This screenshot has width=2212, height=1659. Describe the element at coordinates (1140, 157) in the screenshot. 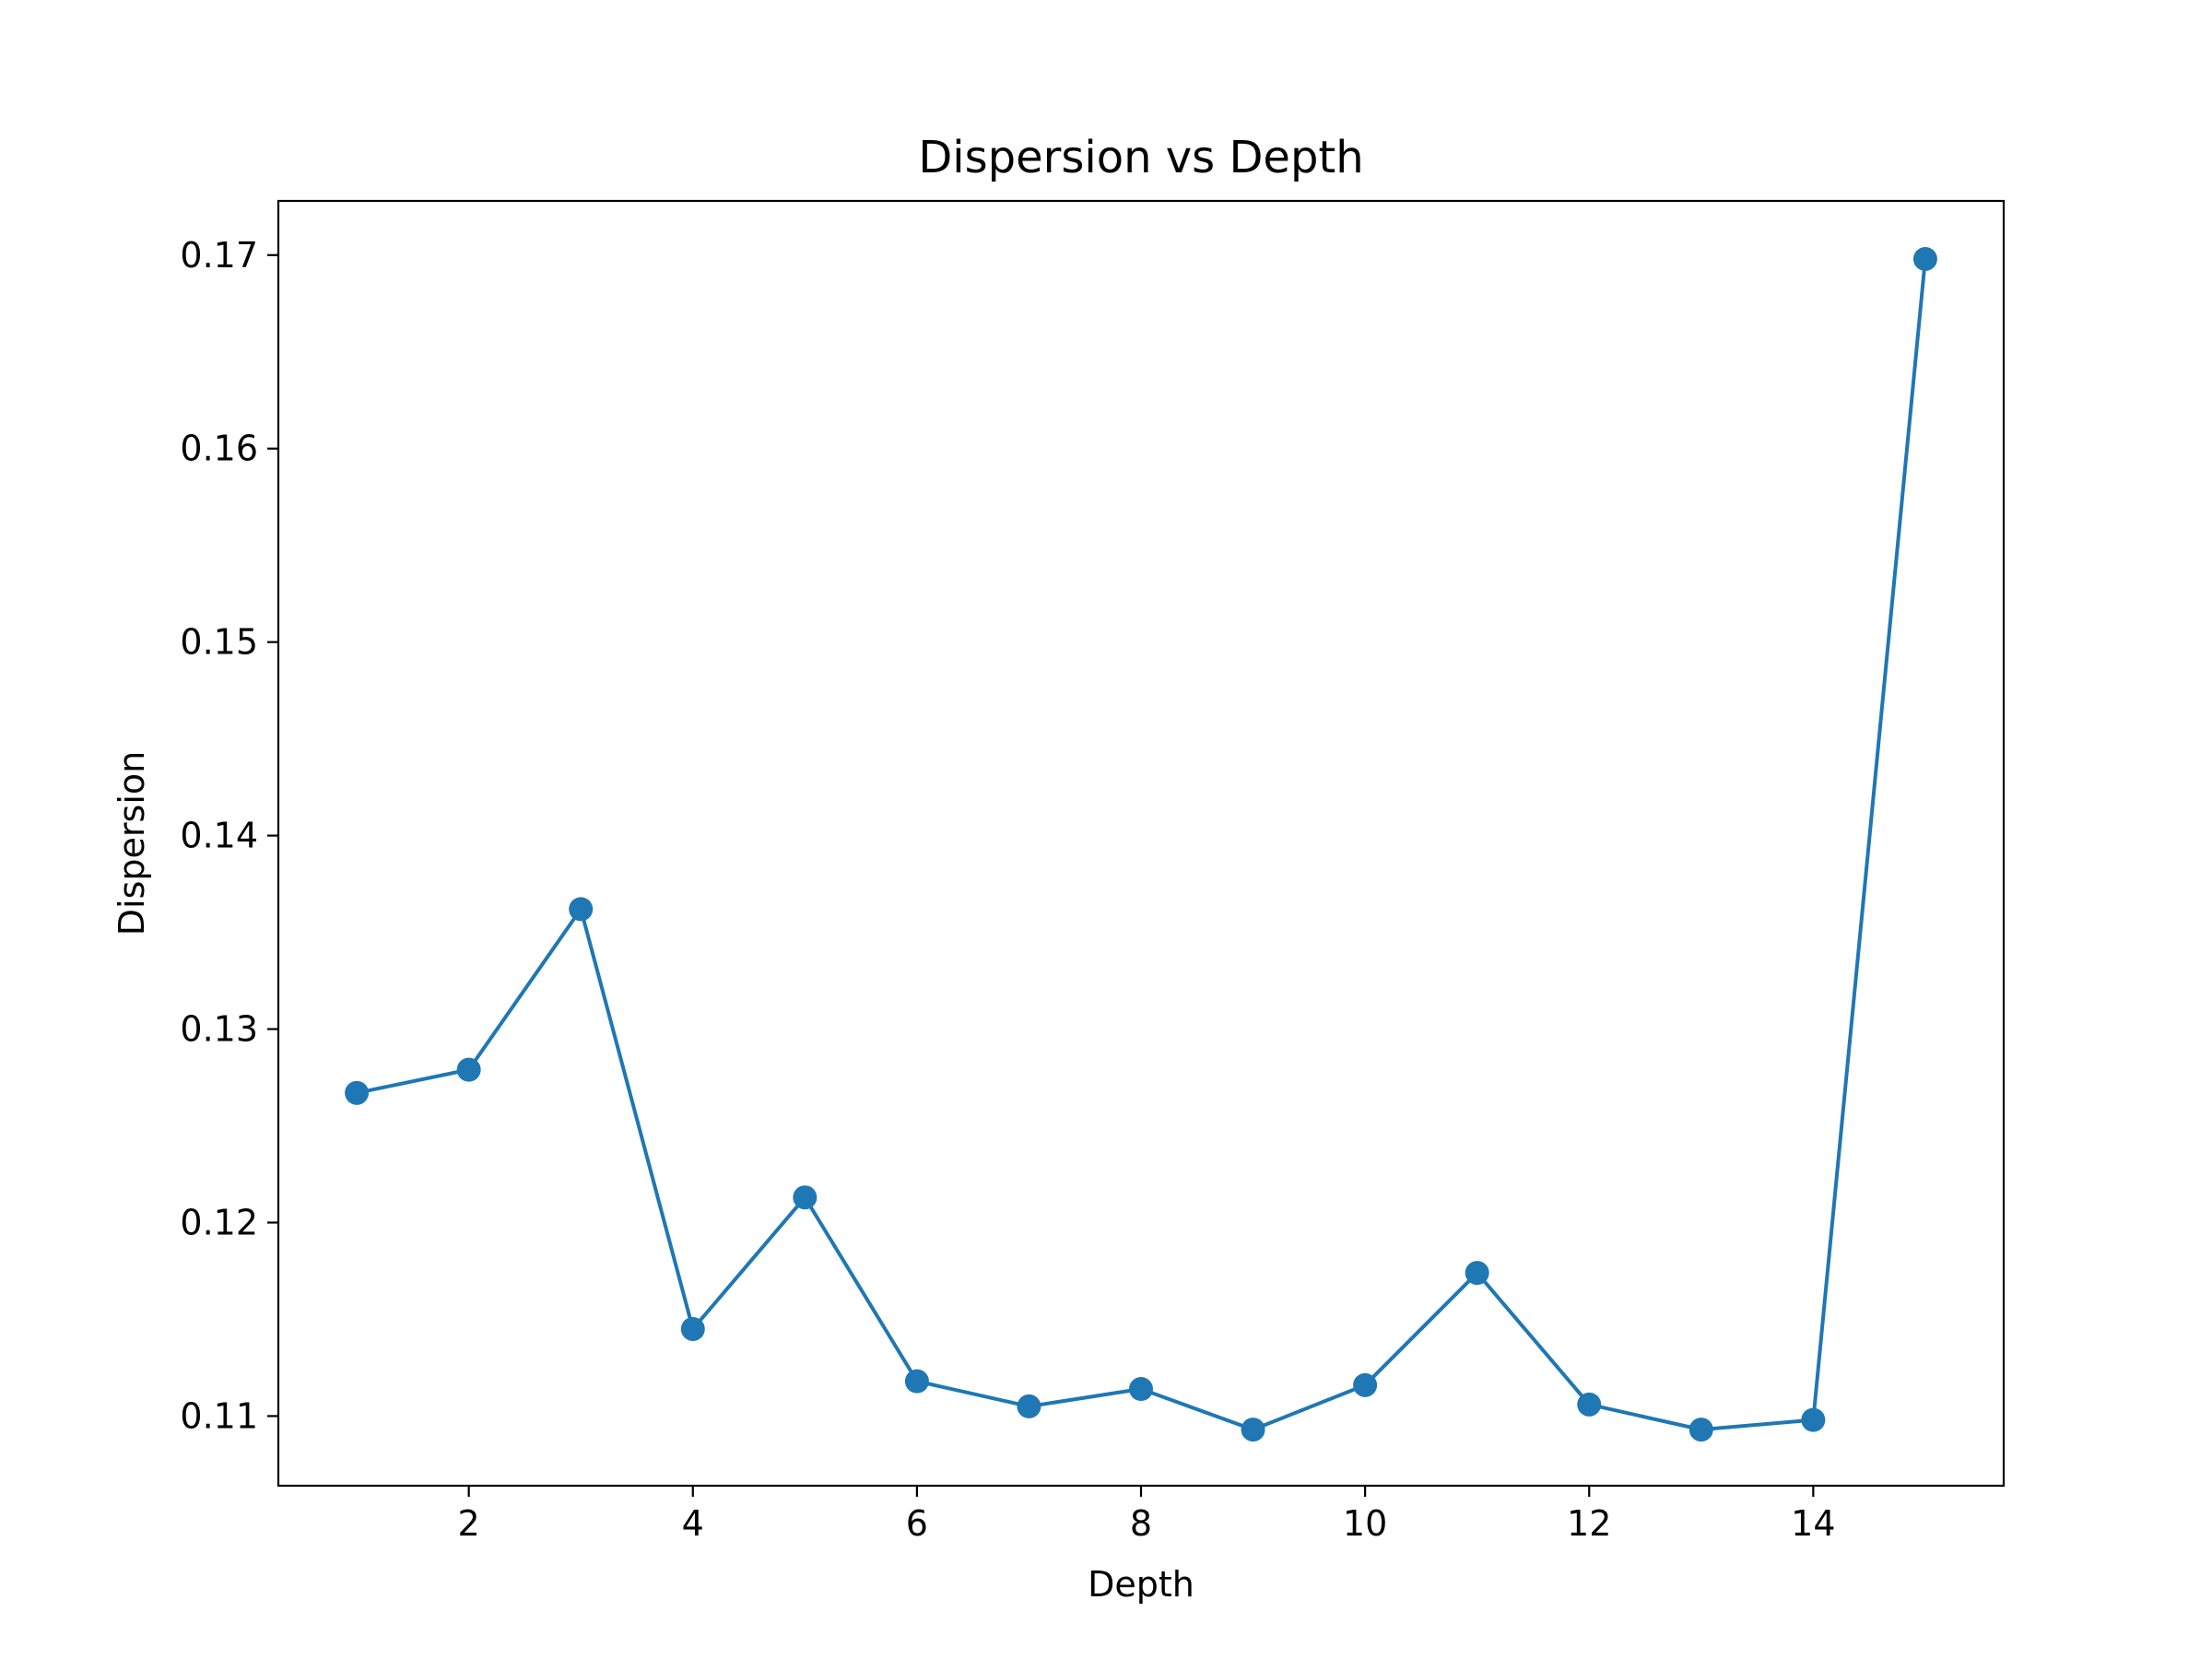

I see `chart-title: Dispersion vs Depth` at that location.